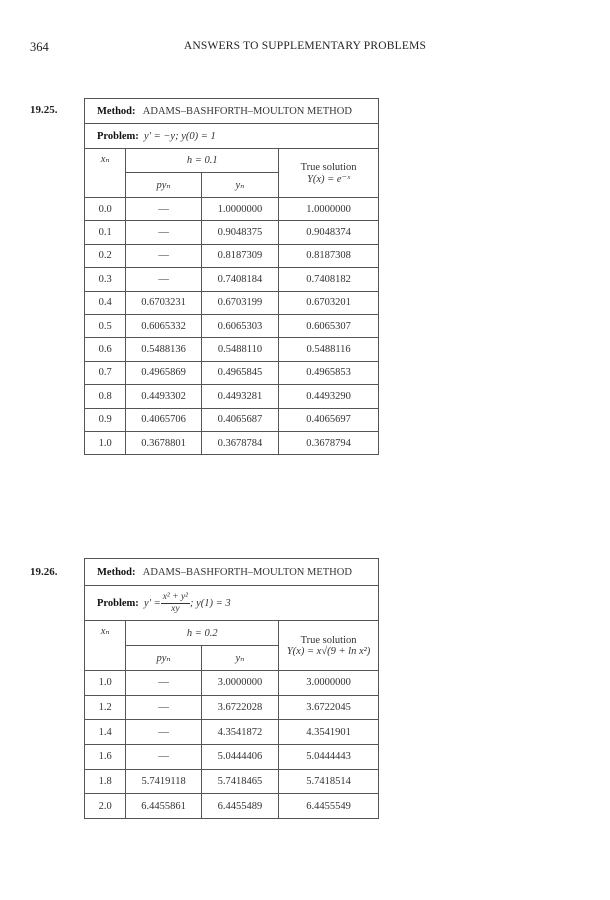 This screenshot has height=900, width=610. Describe the element at coordinates (163, 302) in the screenshot. I see `py-cell: 0.6703231` at that location.